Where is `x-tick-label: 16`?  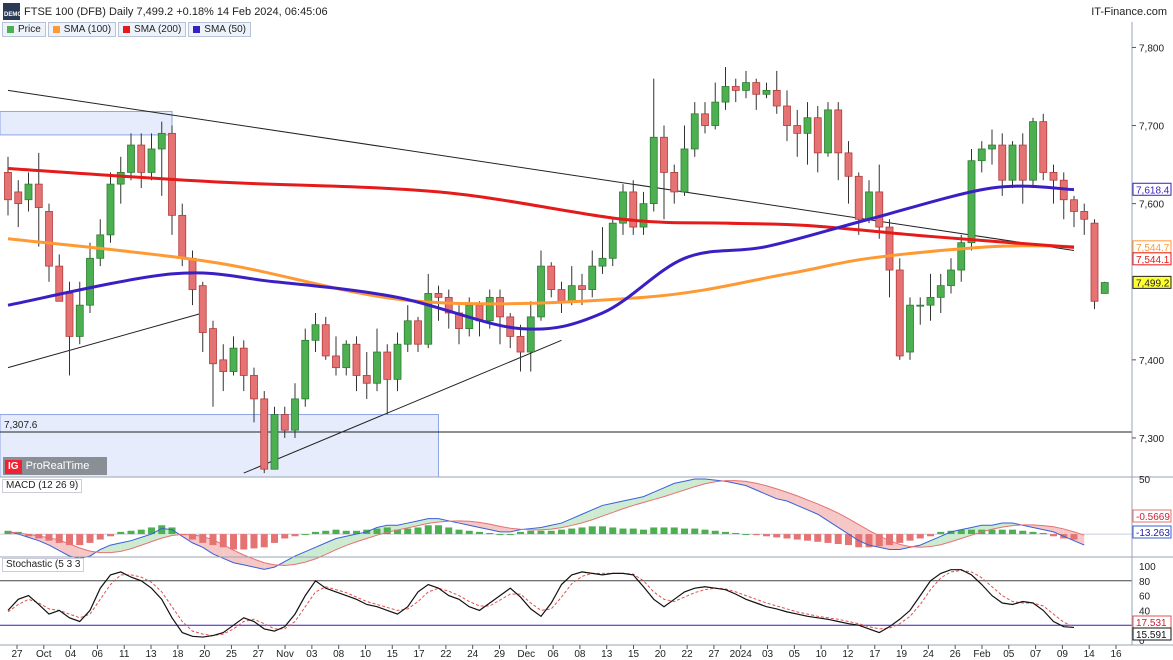 x-tick-label: 16 is located at coordinates (1116, 654).